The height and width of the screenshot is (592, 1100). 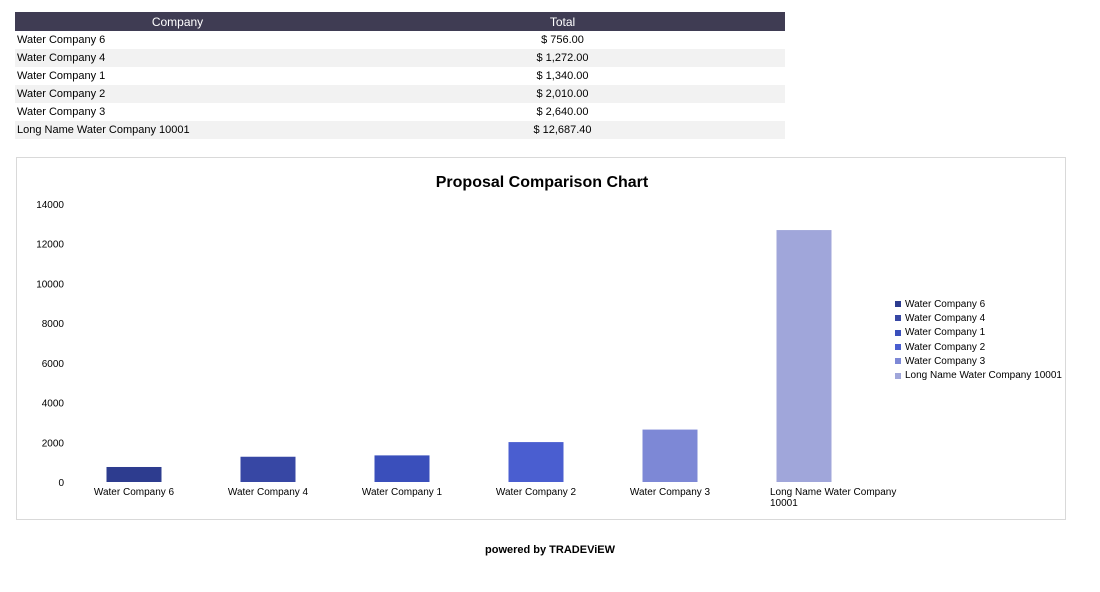 What do you see at coordinates (177, 21) in the screenshot?
I see `column-header-company: Company` at bounding box center [177, 21].